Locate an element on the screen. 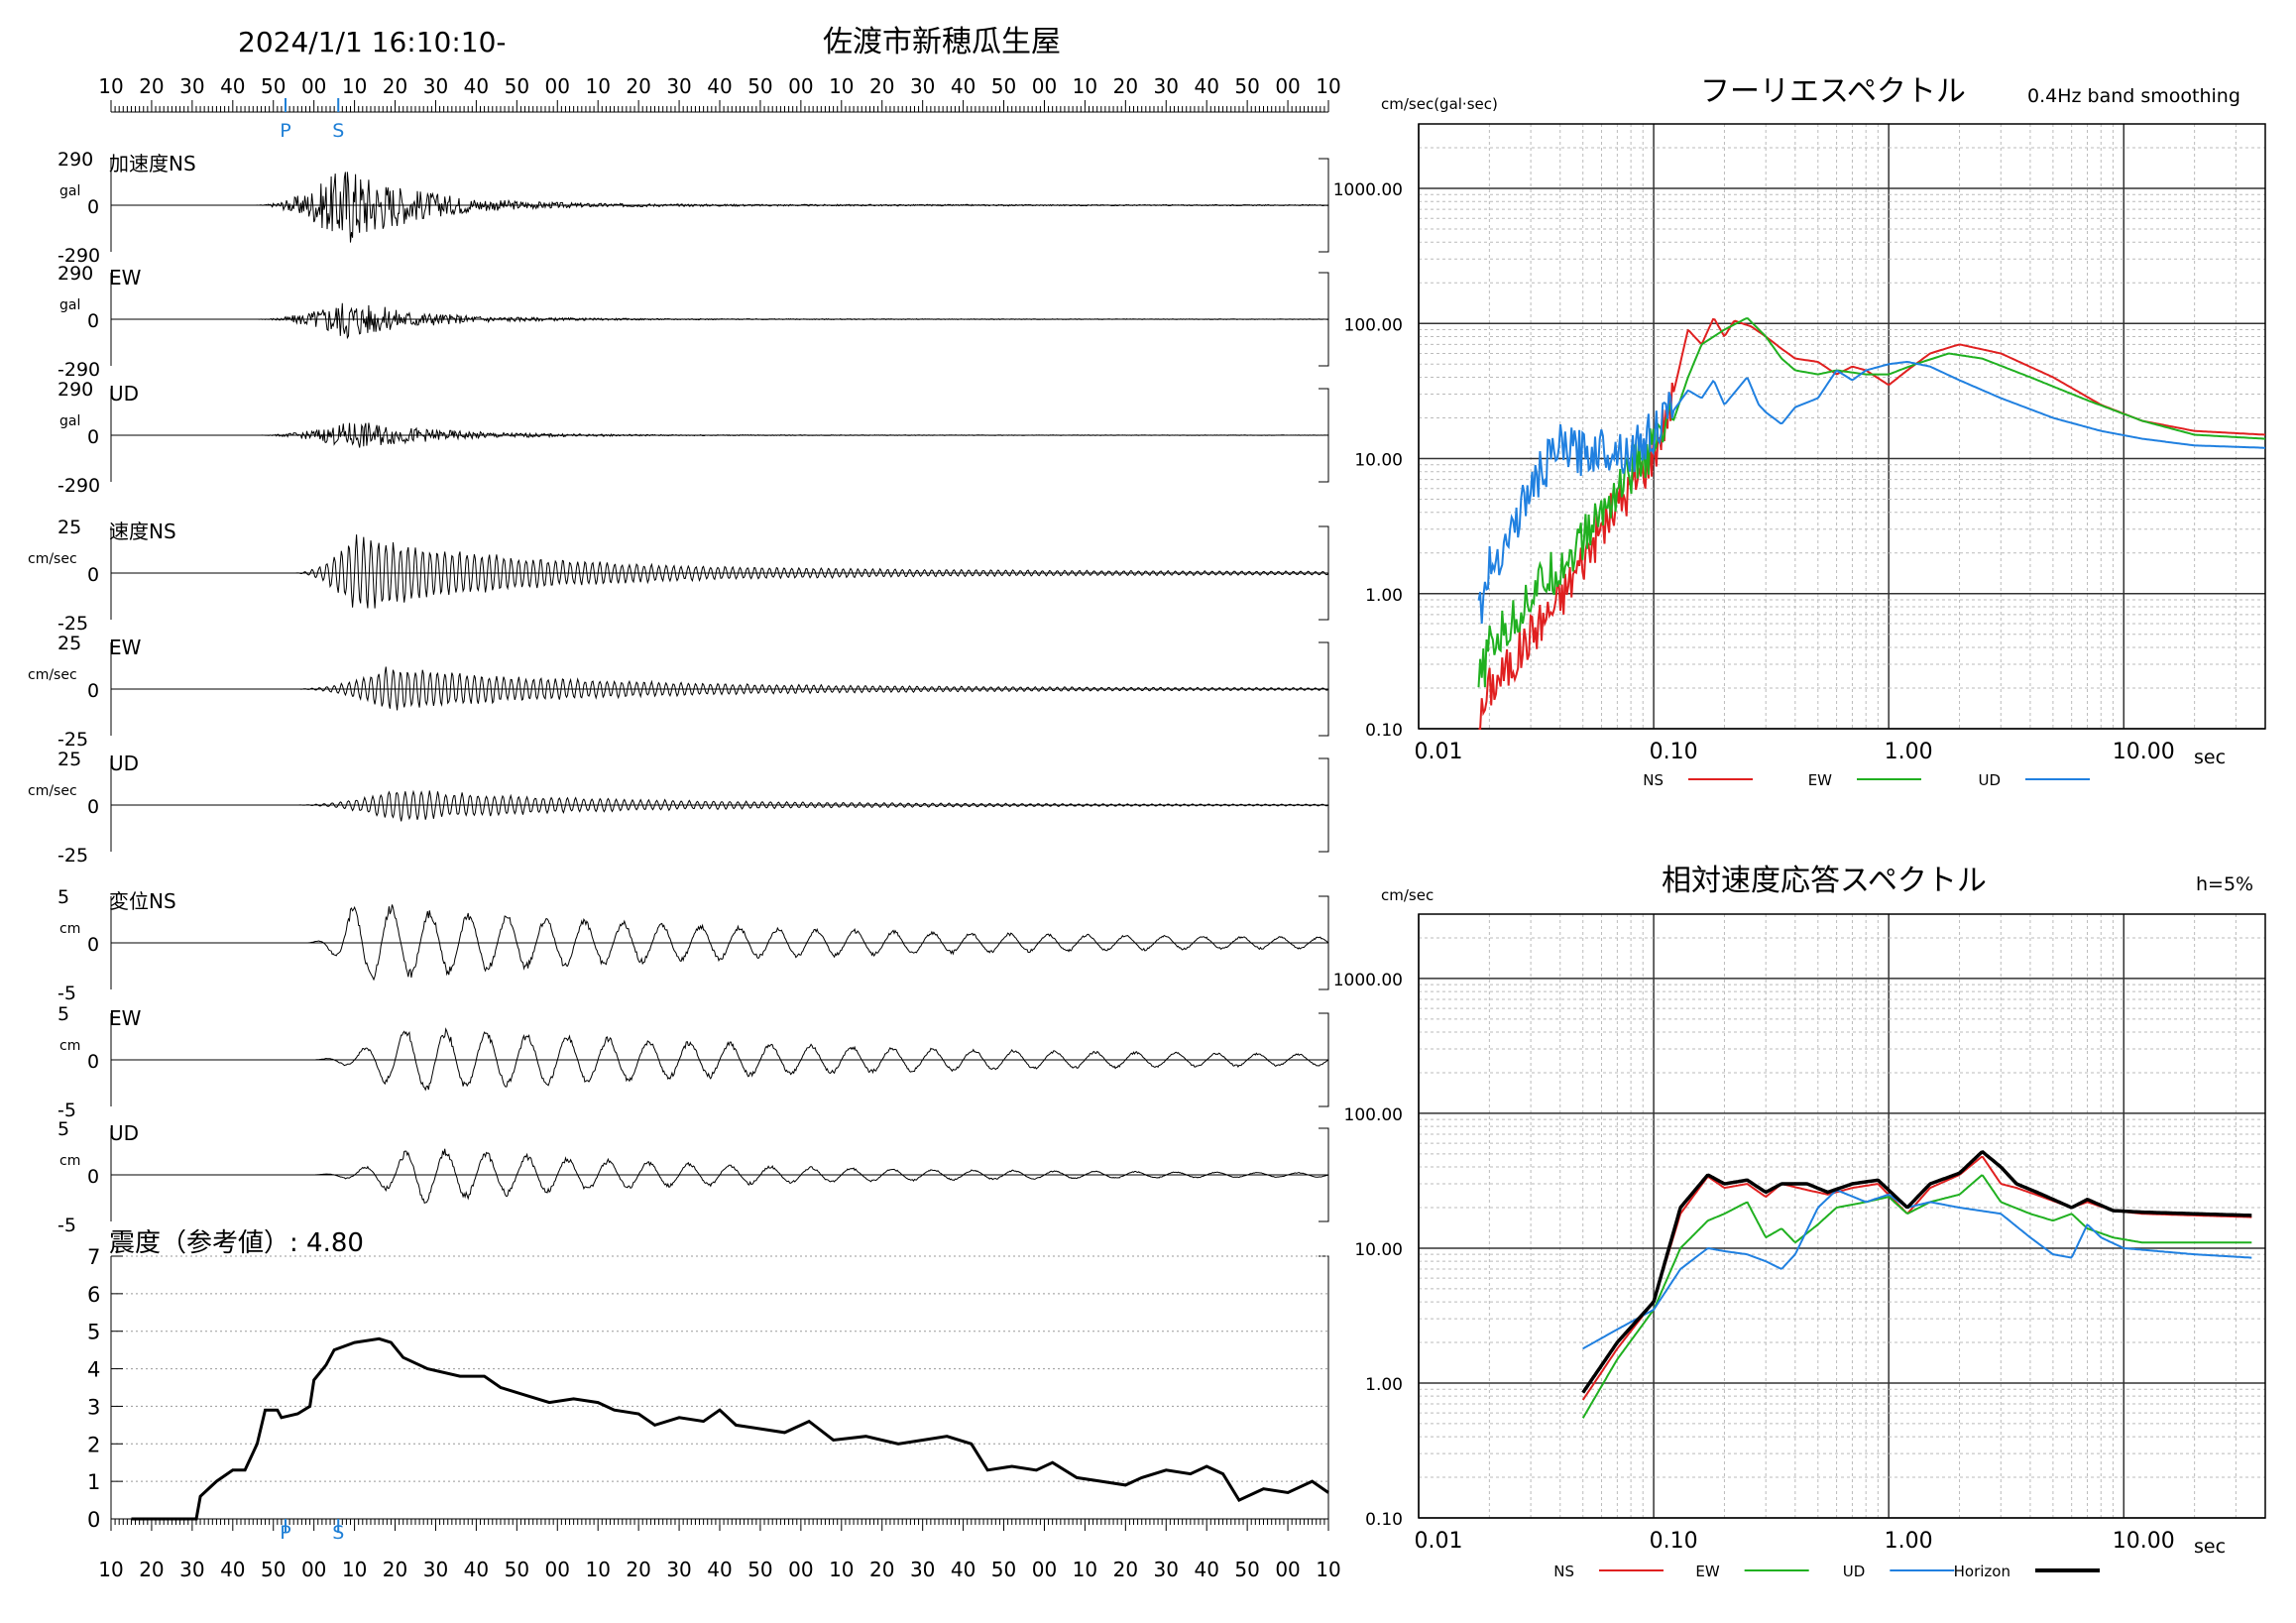 This screenshot has height=1623, width=2296. spectrum-ylabel: cm/sec(gal·sec) is located at coordinates (1440, 104).